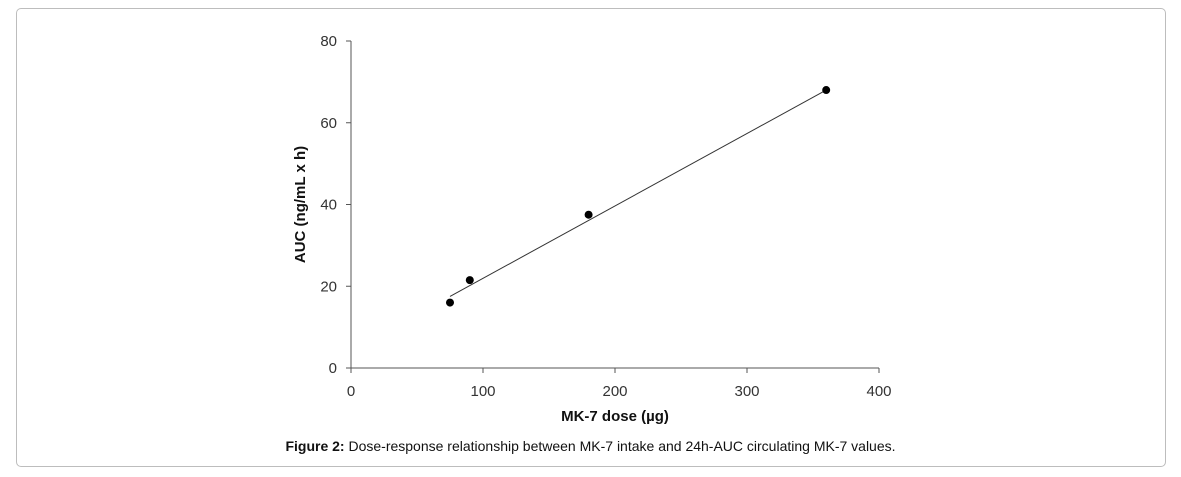  I want to click on x-axis-title: MK-7 dose (µg), so click(615, 416).